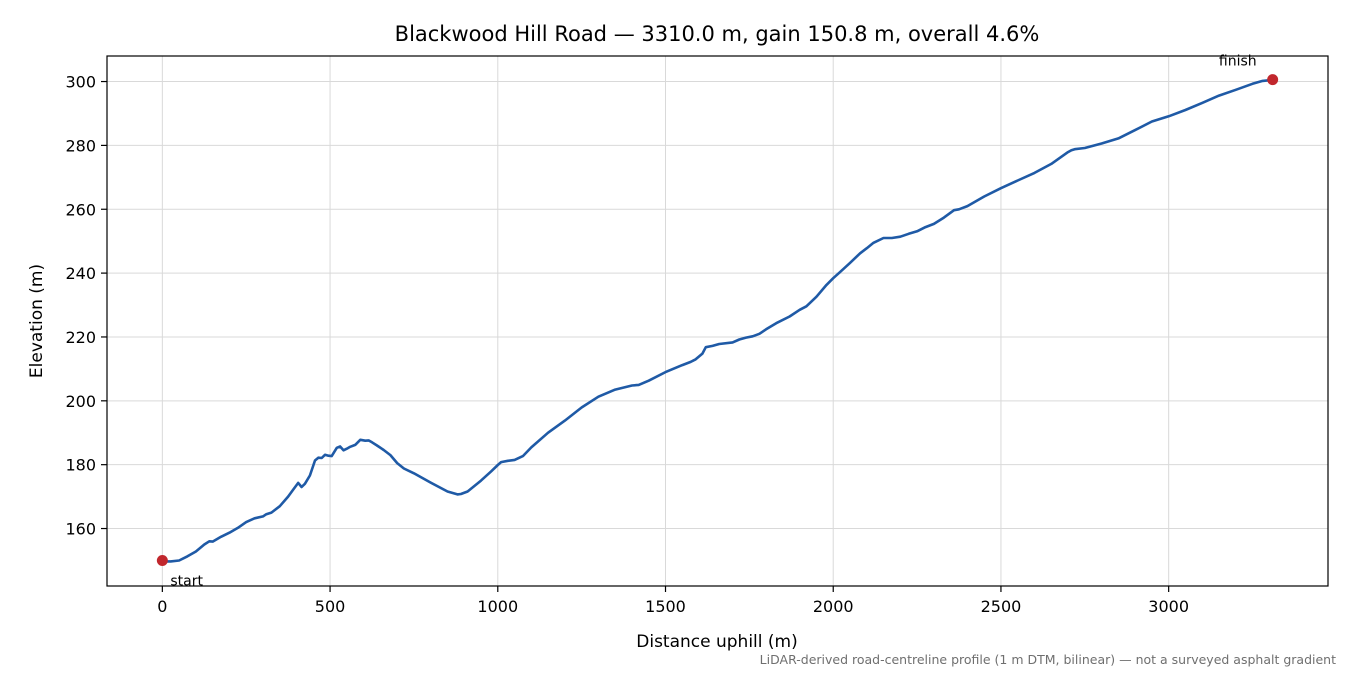  I want to click on start-marker, so click(162, 560).